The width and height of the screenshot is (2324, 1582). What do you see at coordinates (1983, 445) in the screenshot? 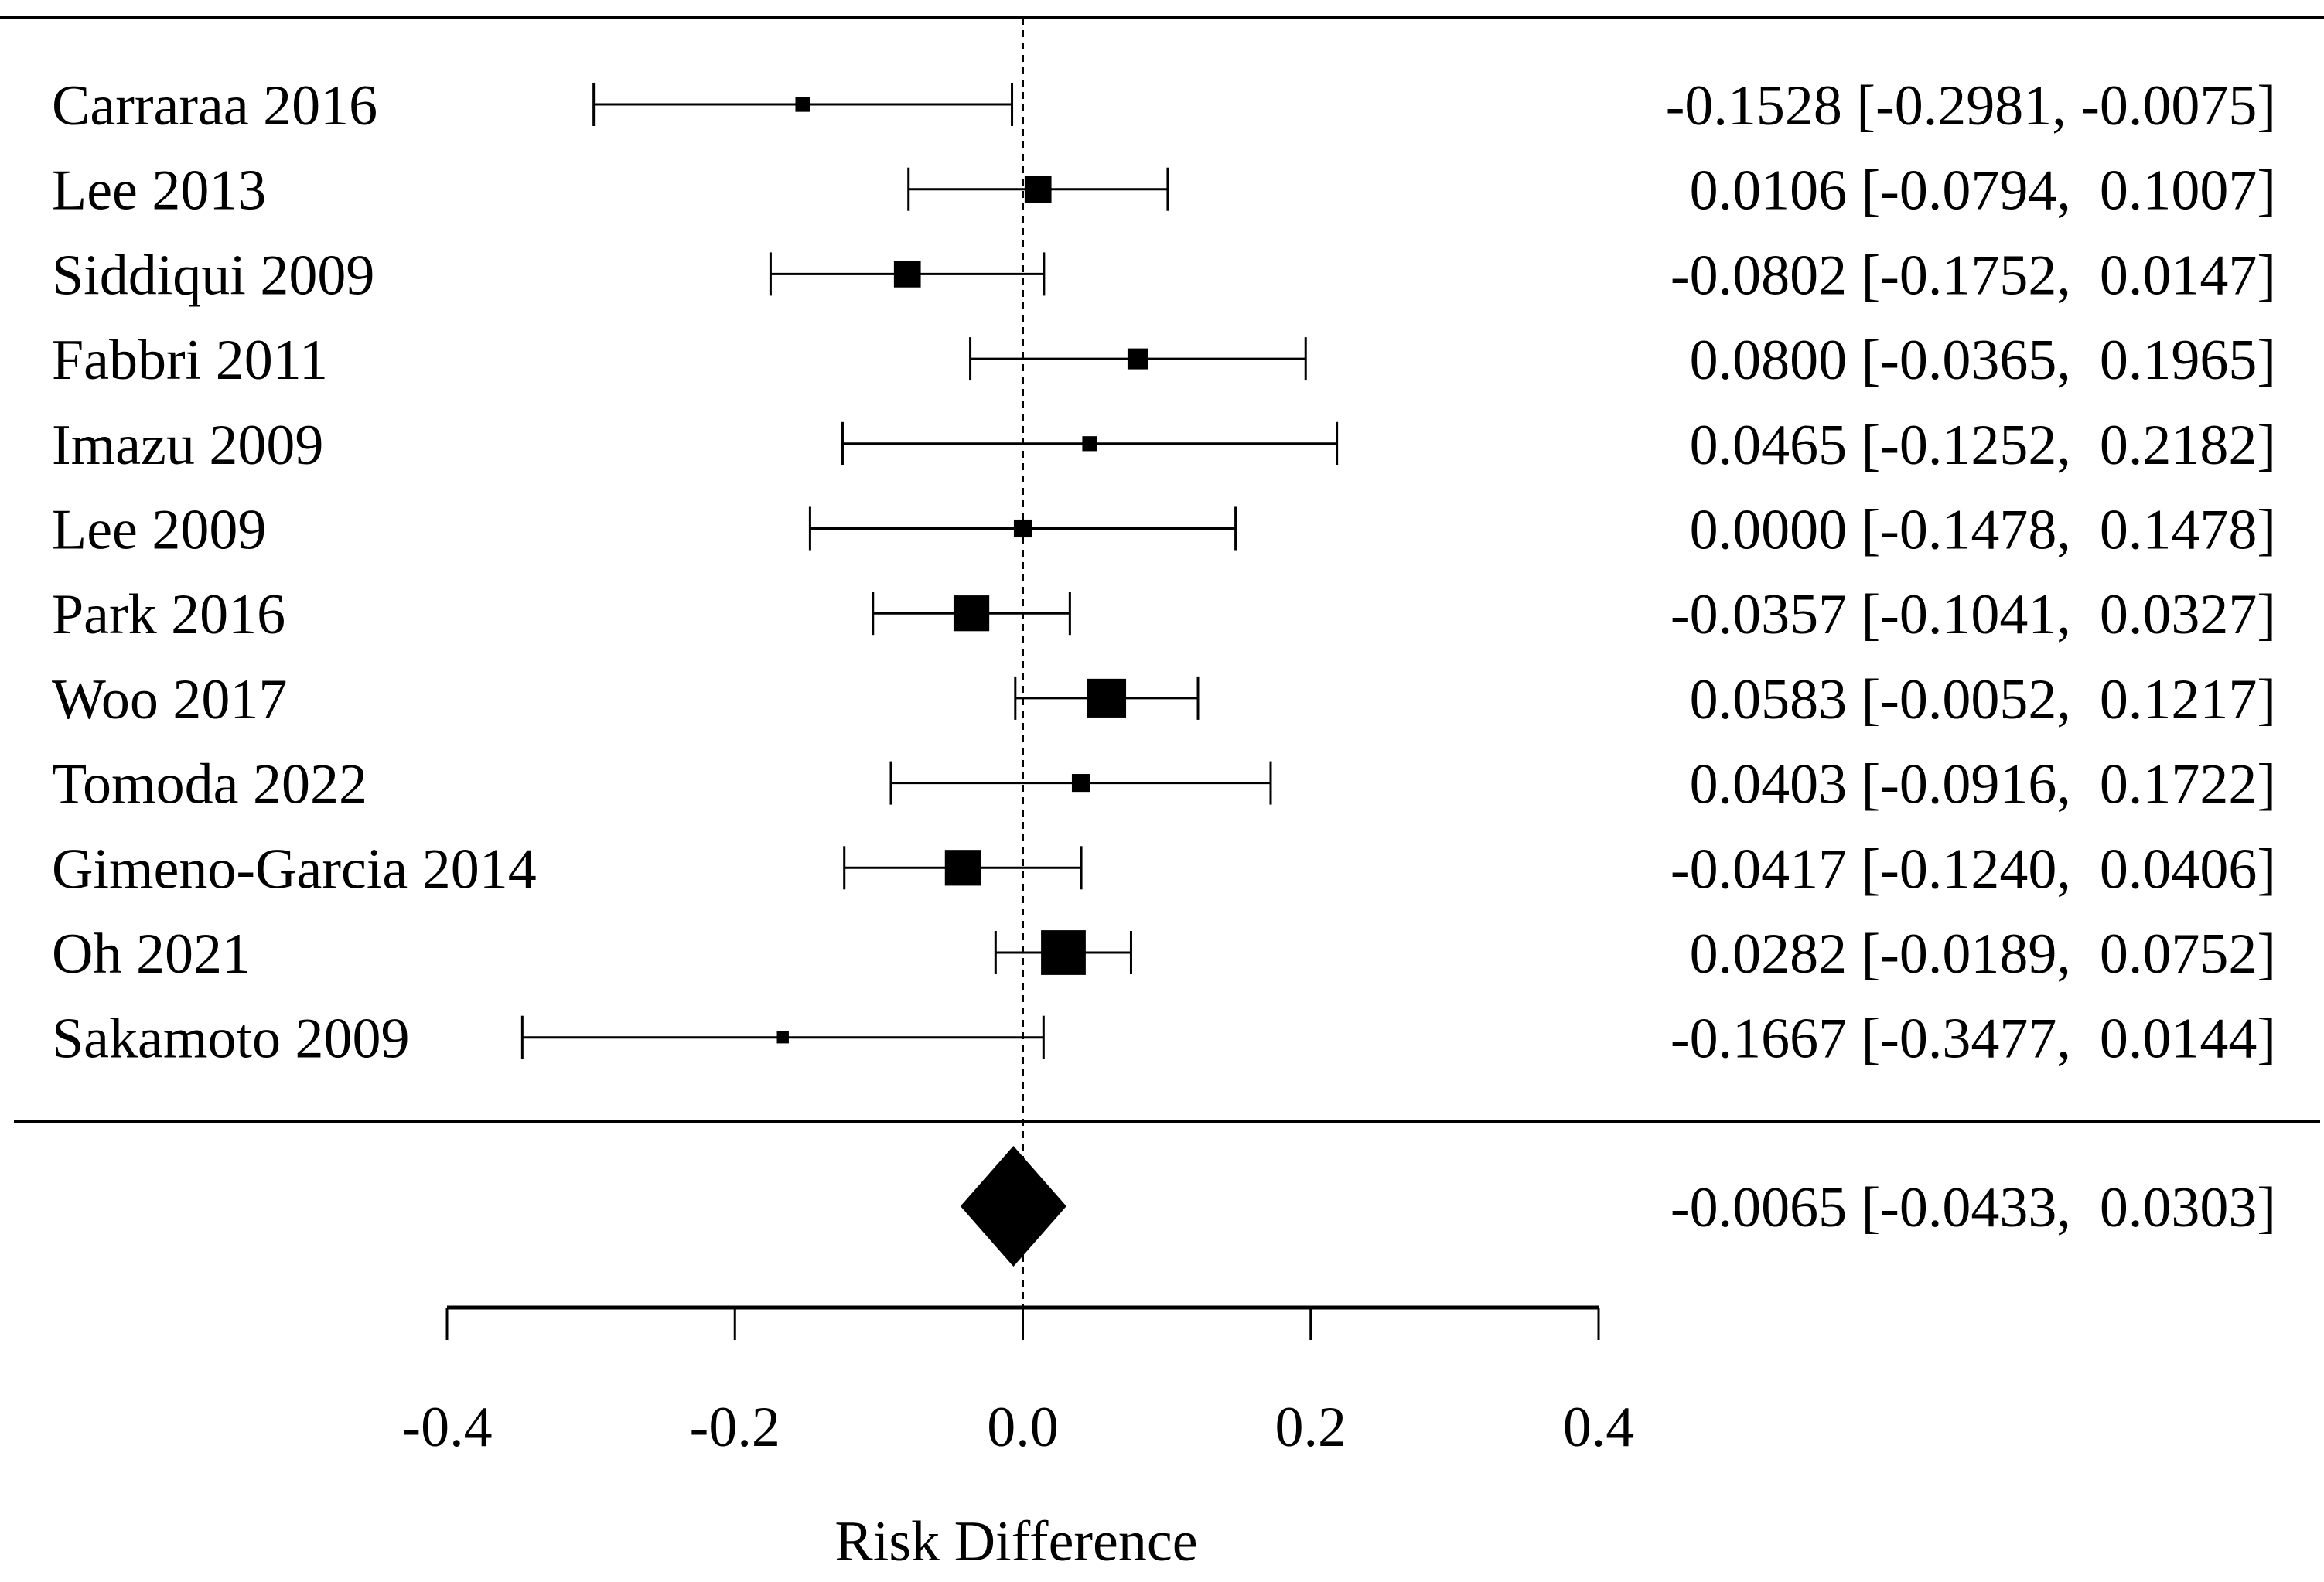
I see `estimate-ci-text: 0.0465 [-0.1252, 0.2182]` at bounding box center [1983, 445].